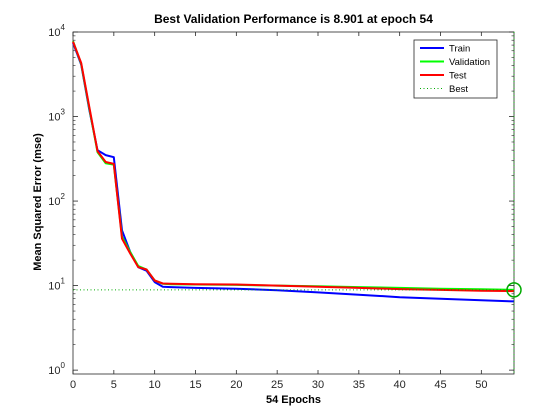  I want to click on x-tick-label: 30, so click(318, 385).